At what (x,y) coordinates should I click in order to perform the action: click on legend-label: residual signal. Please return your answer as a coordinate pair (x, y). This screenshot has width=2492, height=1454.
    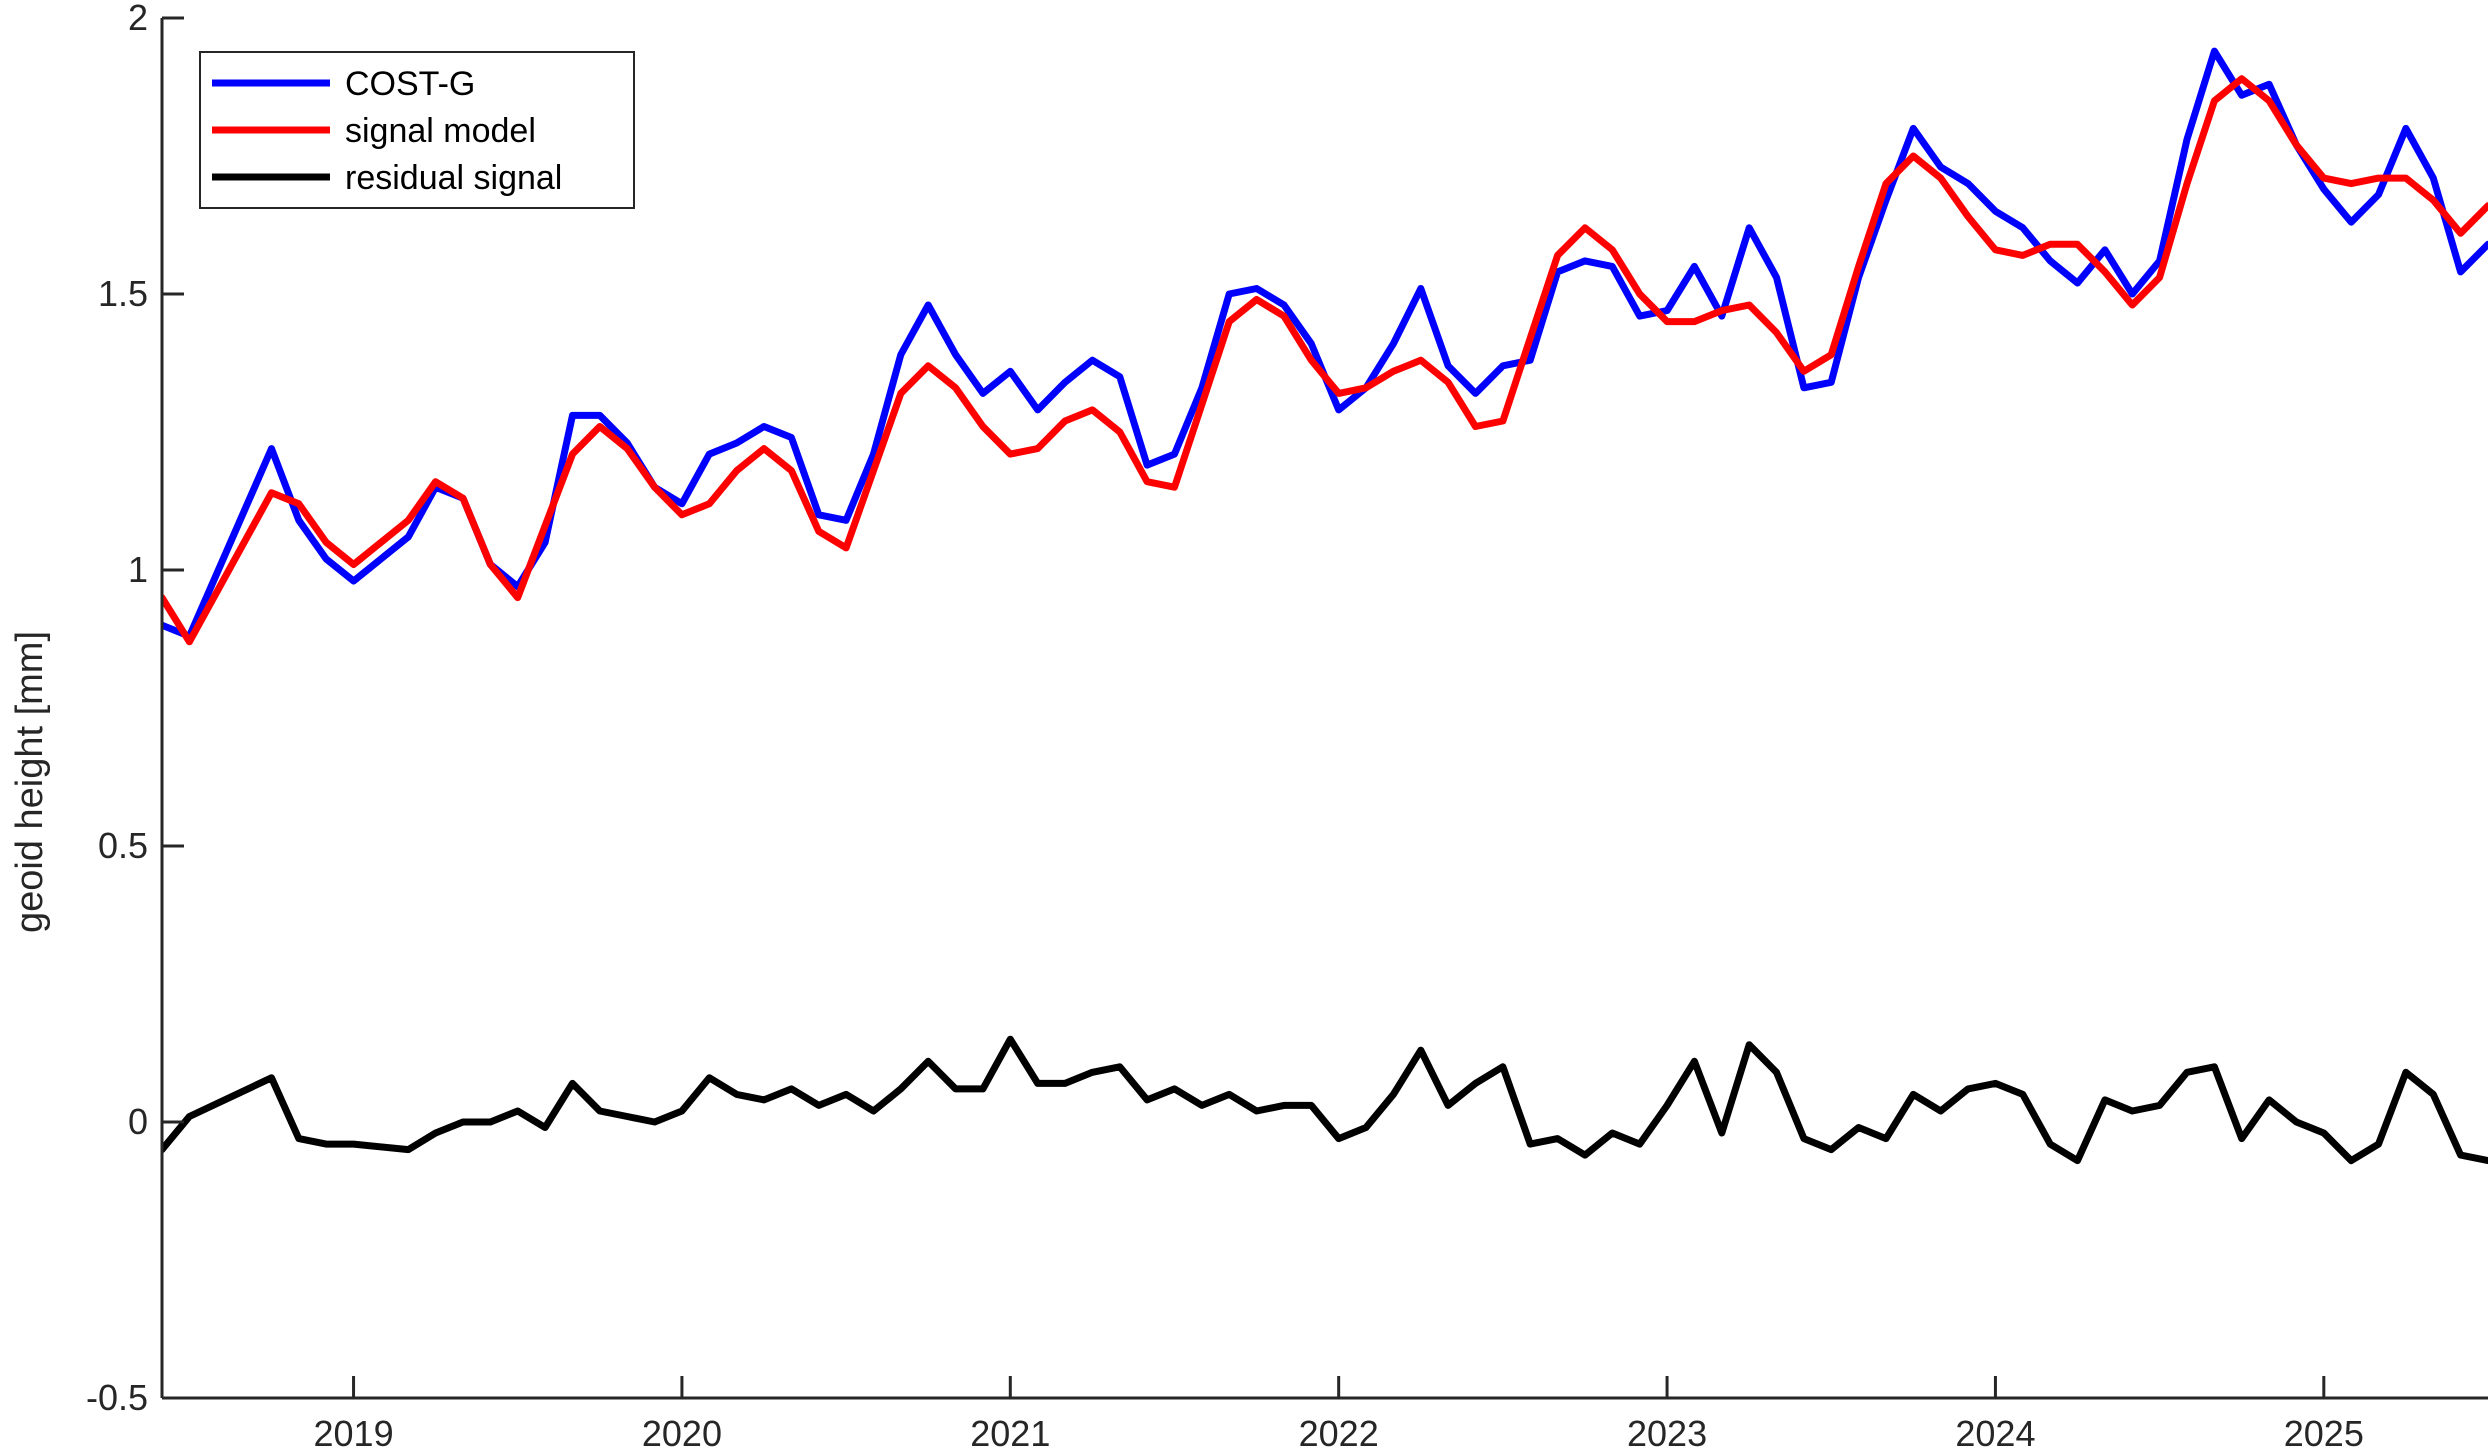
    Looking at the image, I should click on (453, 178).